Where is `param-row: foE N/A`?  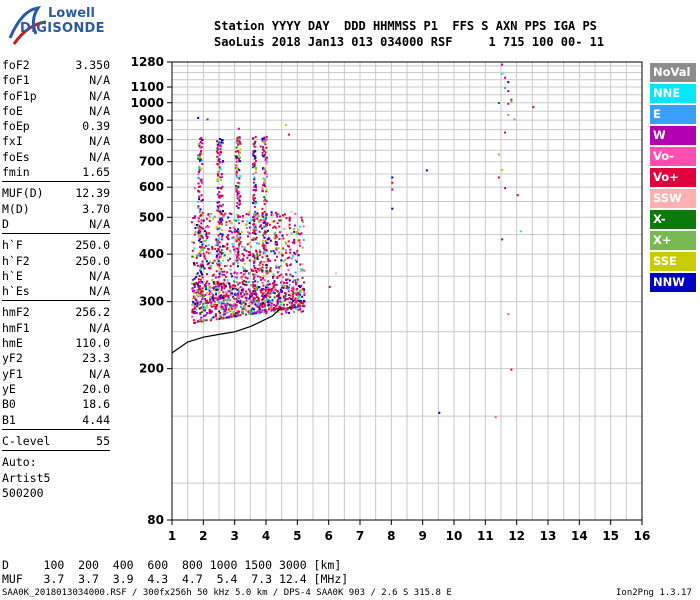 param-row: foE N/A is located at coordinates (56, 111).